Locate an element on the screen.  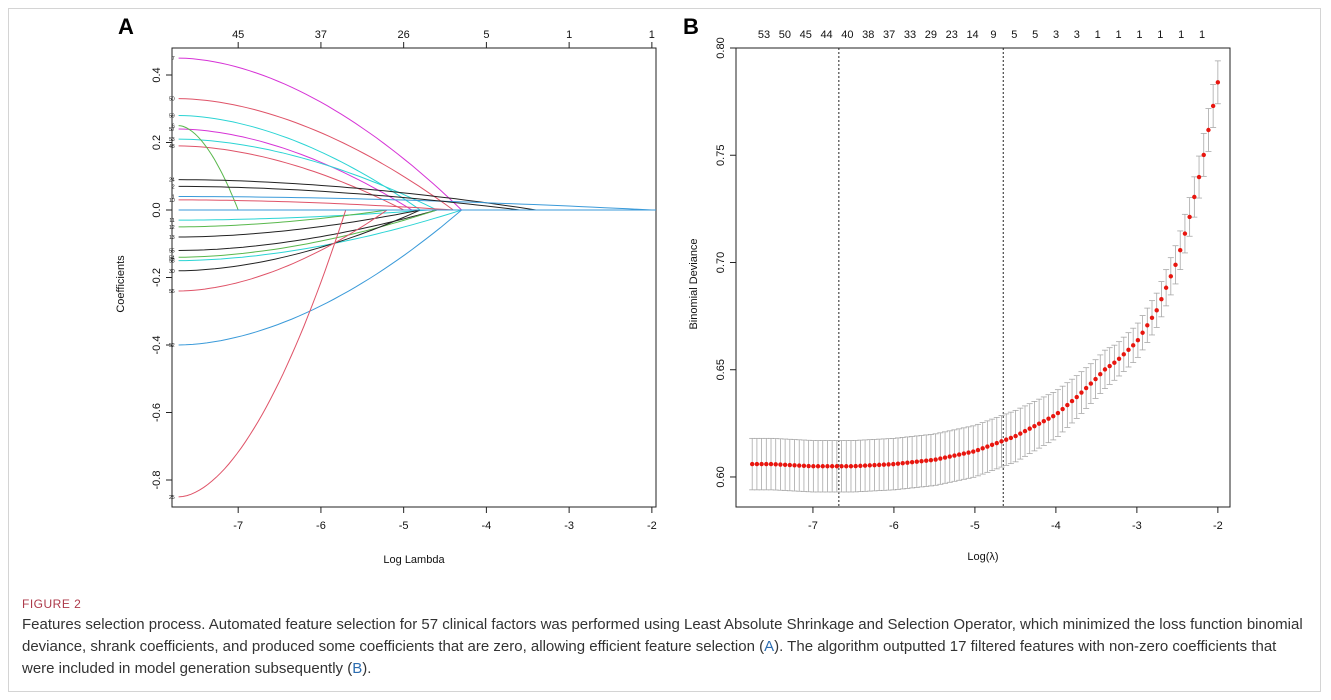
top-tick-label: 50 is located at coordinates (785, 35).